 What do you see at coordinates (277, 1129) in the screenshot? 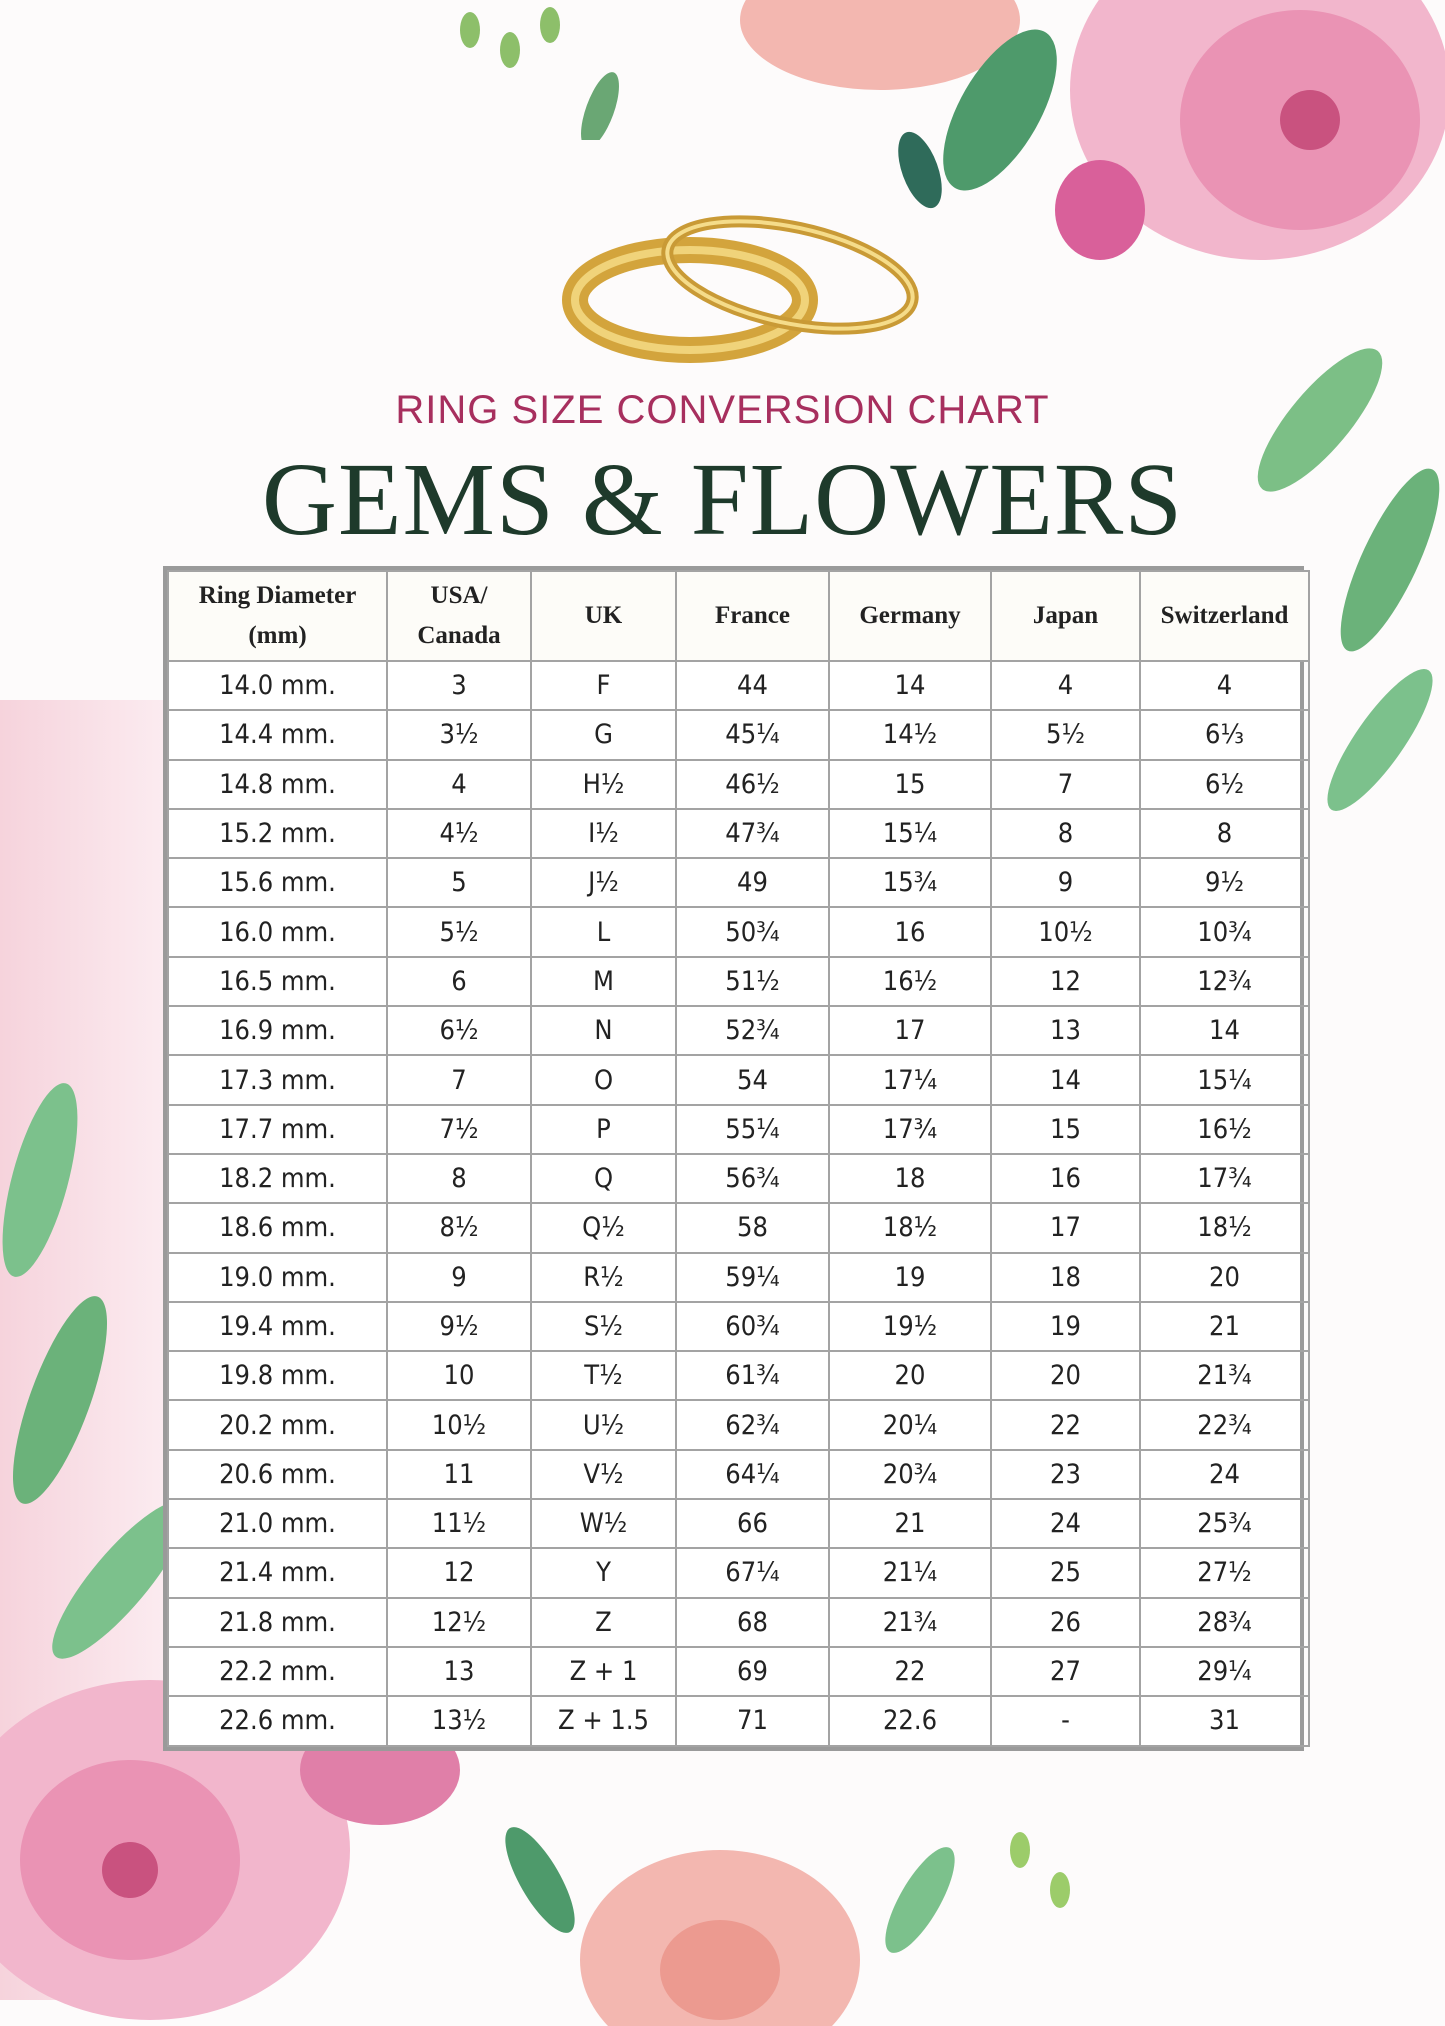
I see `cell-diameter: 17.7 mm.` at bounding box center [277, 1129].